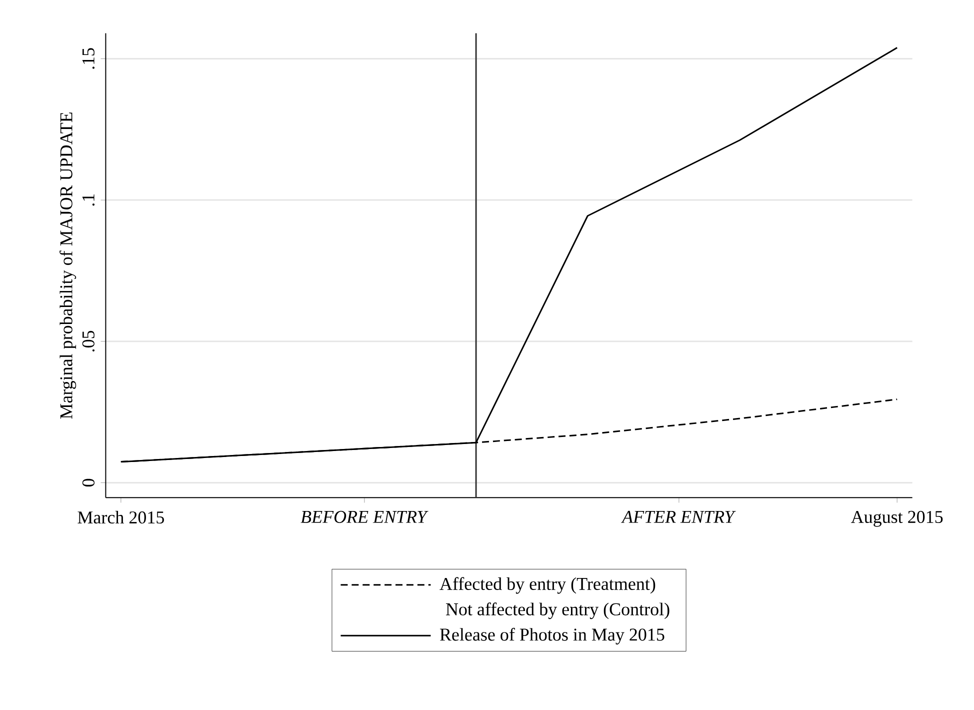 The width and height of the screenshot is (974, 710). Describe the element at coordinates (558, 611) in the screenshot. I see `text: Not affected by entry (Control)` at that location.